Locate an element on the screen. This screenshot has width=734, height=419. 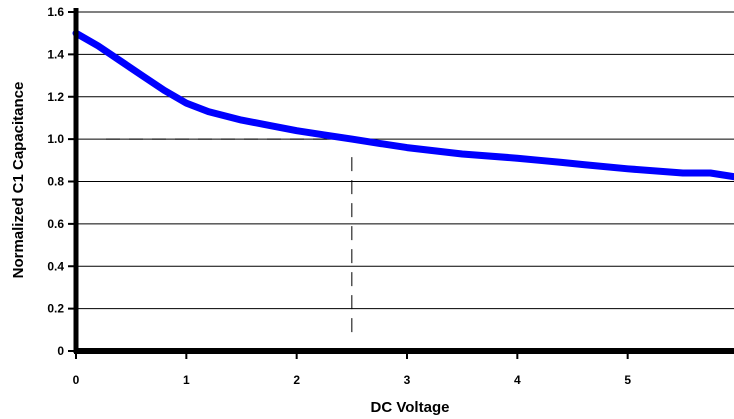
x-tick-label: 2 is located at coordinates (296, 380).